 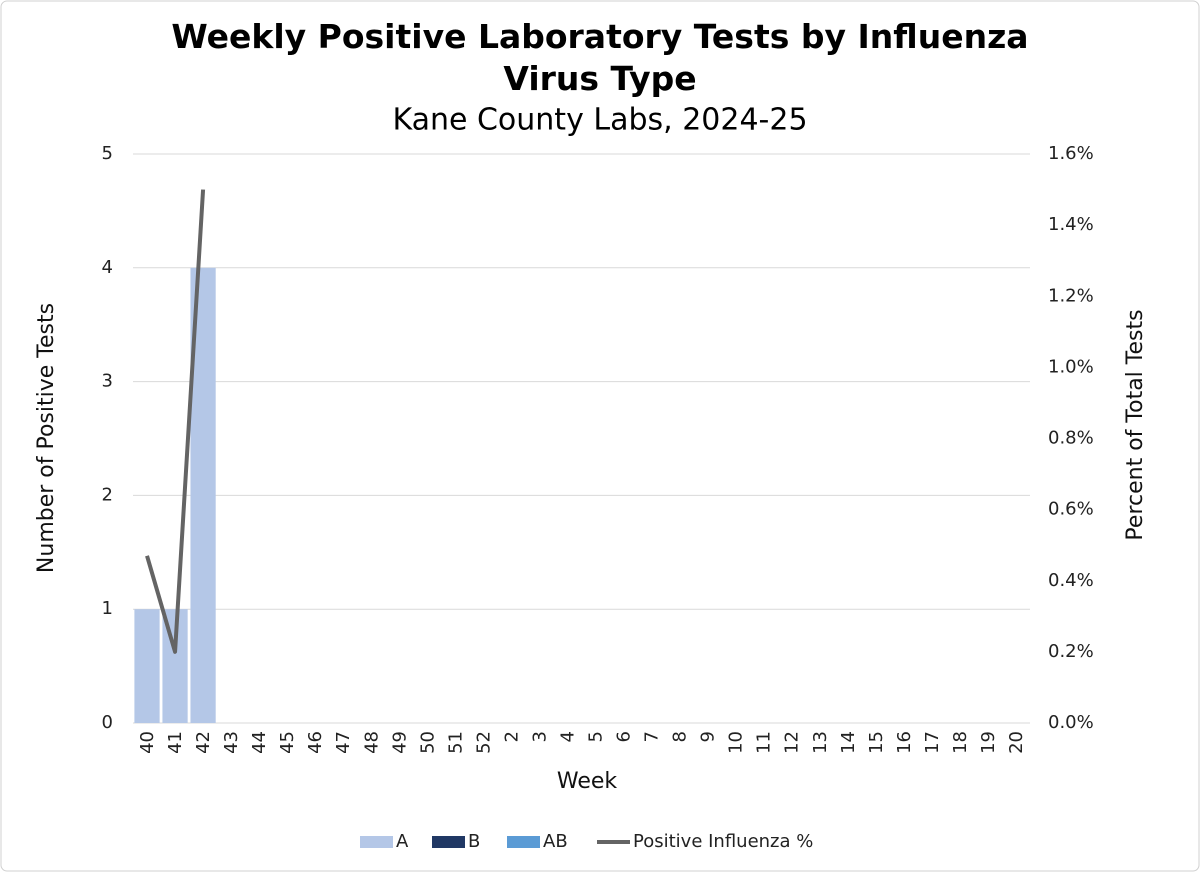 What do you see at coordinates (567, 736) in the screenshot?
I see `x-tick-label: 4` at bounding box center [567, 736].